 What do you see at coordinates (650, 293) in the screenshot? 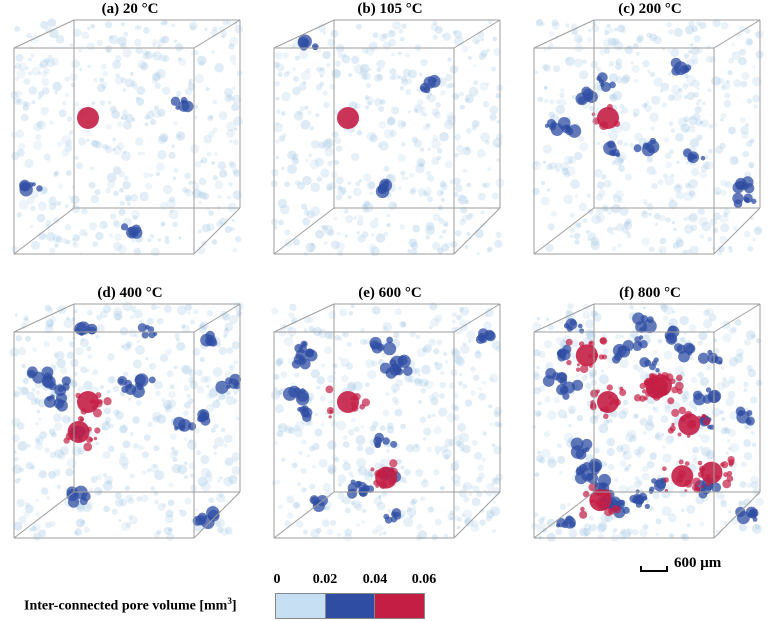
I see `panel-title: (f) 800 °C` at bounding box center [650, 293].